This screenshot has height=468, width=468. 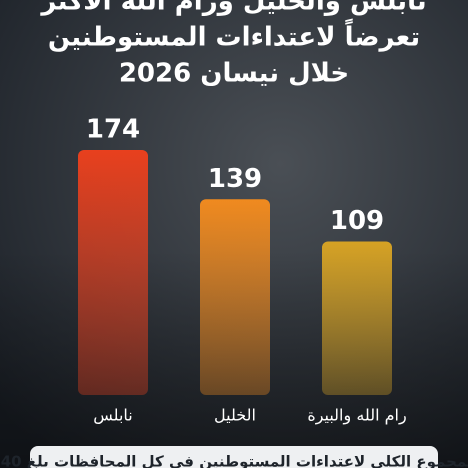 I want to click on category-label: رام الله والبيرة, so click(x=356, y=416).